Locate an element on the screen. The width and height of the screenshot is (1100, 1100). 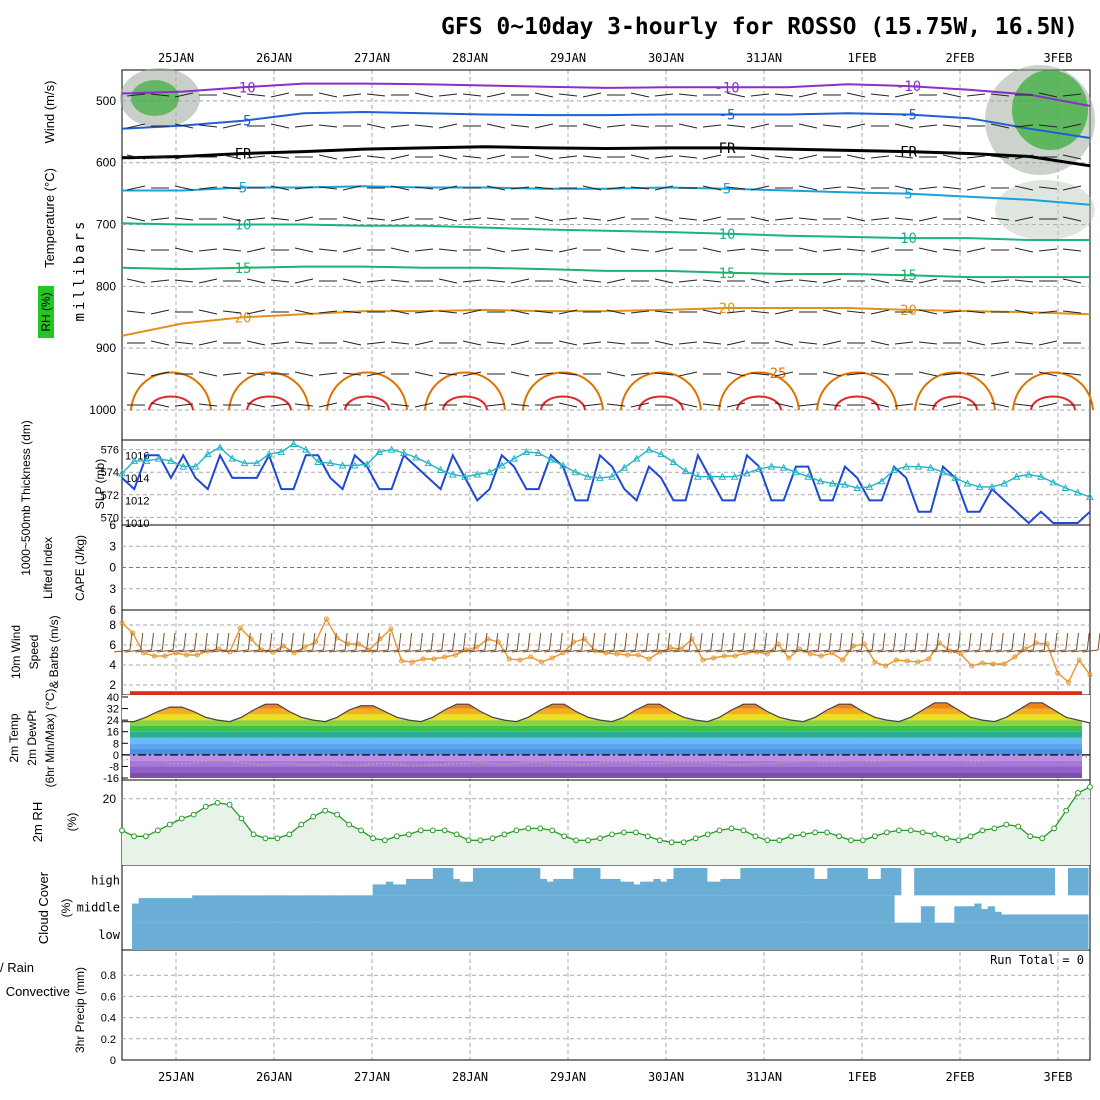
pressure-tick-label: 900 is located at coordinates (106, 348).